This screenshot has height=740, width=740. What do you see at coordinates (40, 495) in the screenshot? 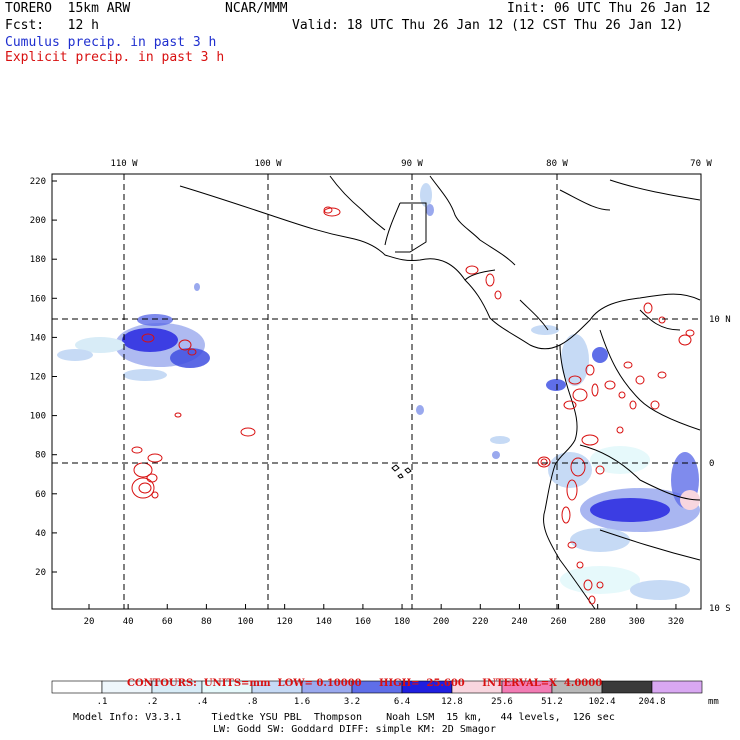
I see `y-tick-label: 60` at bounding box center [40, 495].